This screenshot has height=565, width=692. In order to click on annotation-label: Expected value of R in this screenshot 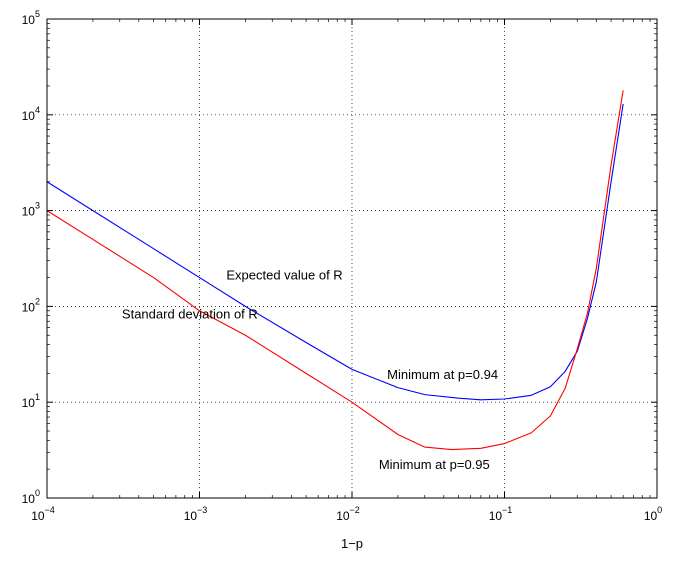, I will do `click(284, 275)`.